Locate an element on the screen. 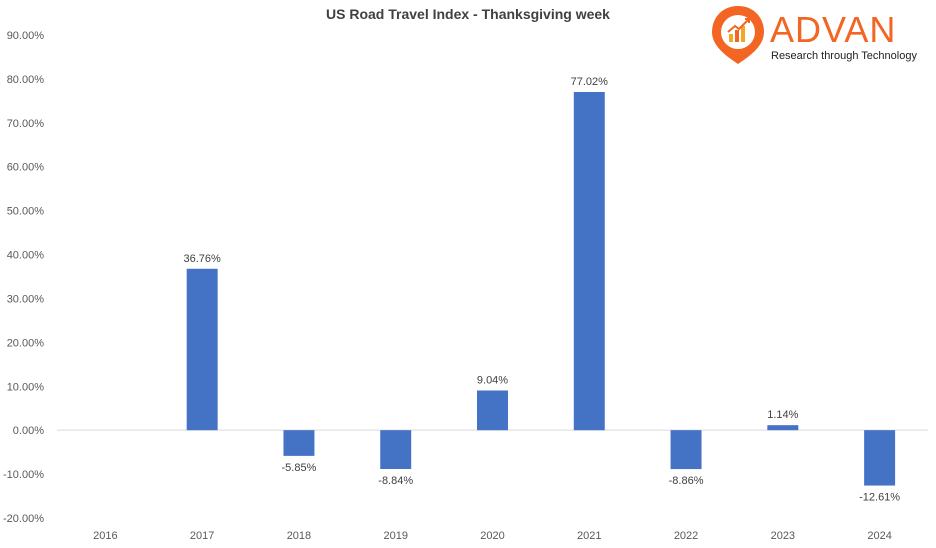 The image size is (936, 548). logo-tagline: Research through Technology is located at coordinates (844, 56).